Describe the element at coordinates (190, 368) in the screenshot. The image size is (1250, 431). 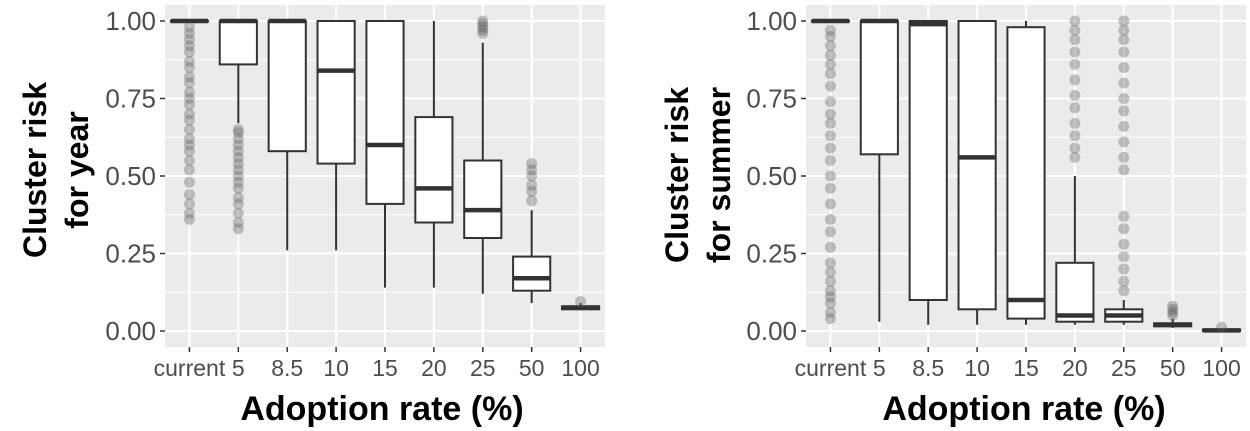
I see `left-x-tick-label: current` at that location.